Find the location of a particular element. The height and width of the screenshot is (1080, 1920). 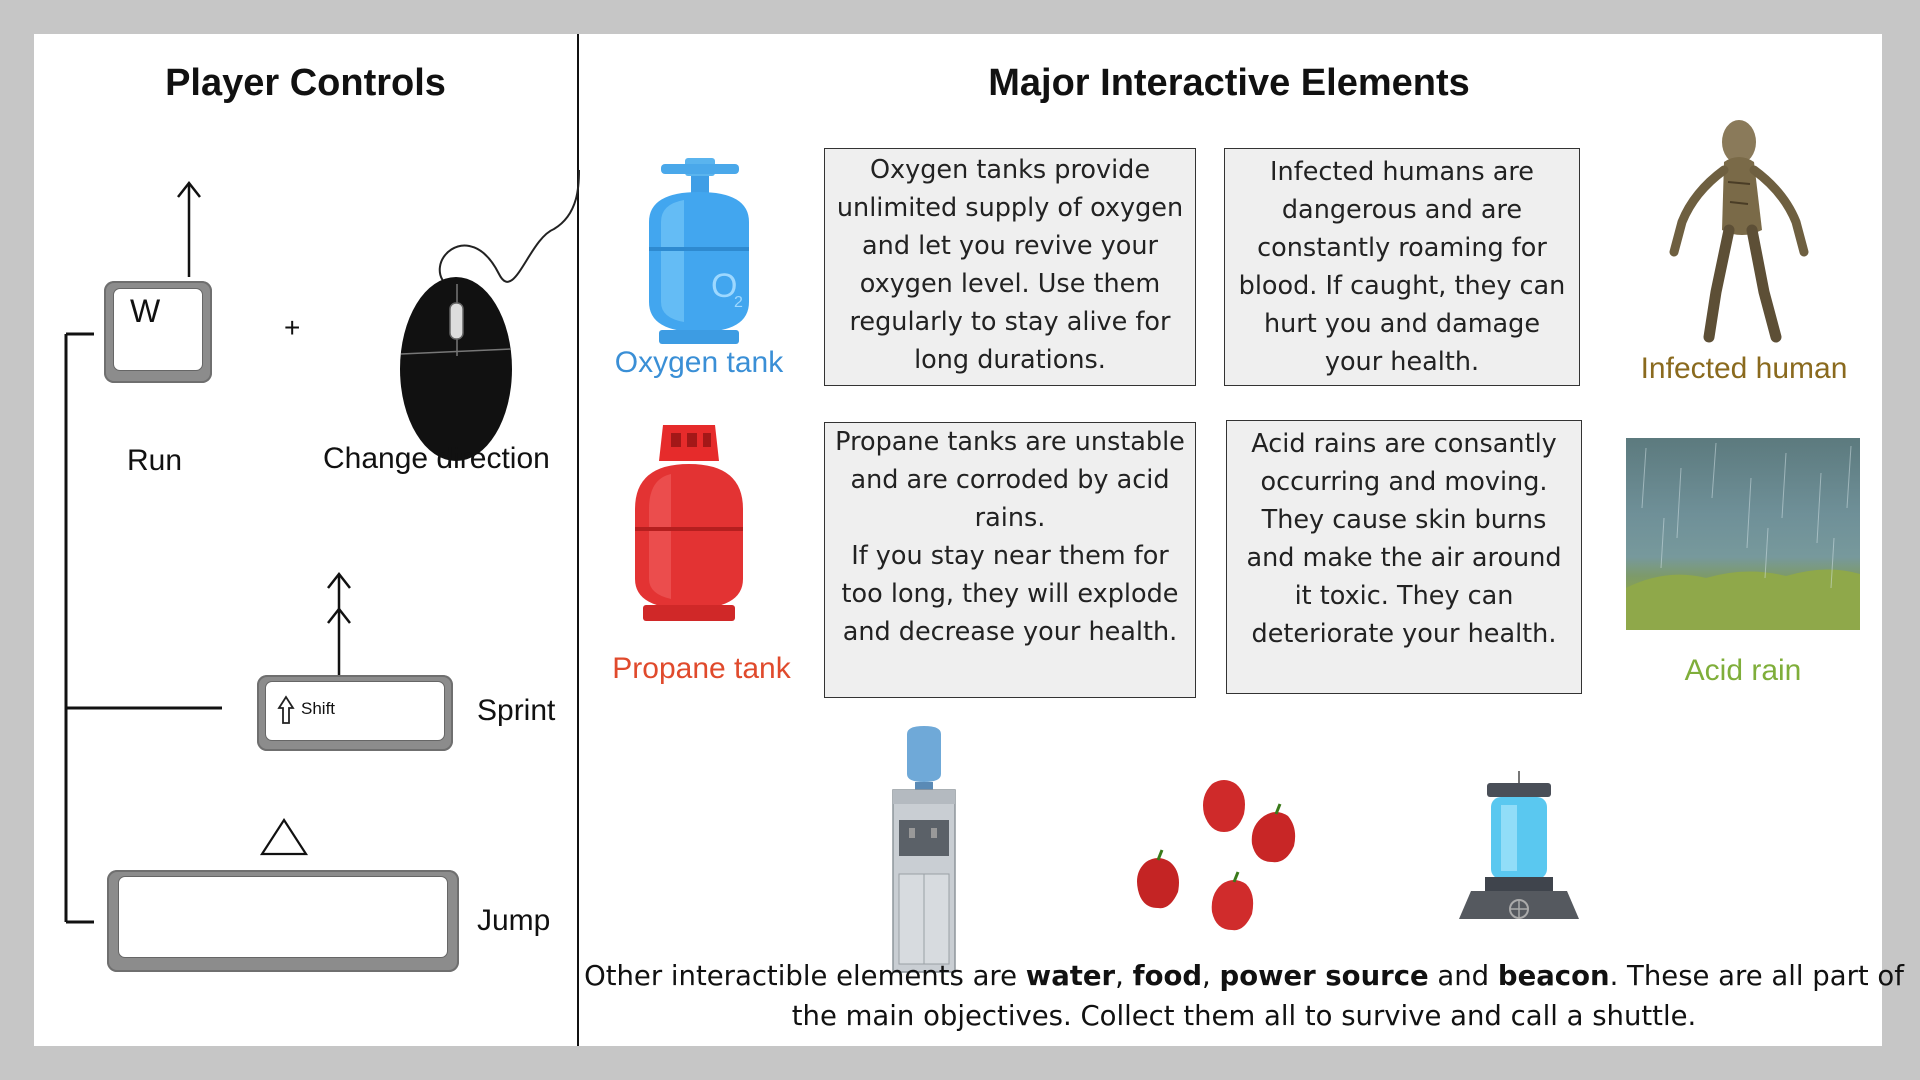

shift-key-label: Shift is located at coordinates (318, 708).